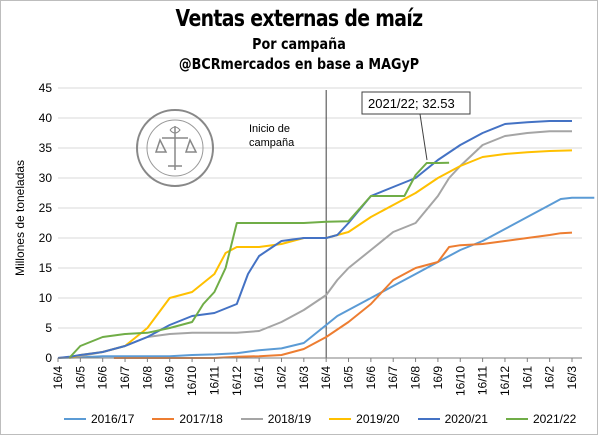  Describe the element at coordinates (48, 328) in the screenshot. I see `y-tick-label: 5` at that location.